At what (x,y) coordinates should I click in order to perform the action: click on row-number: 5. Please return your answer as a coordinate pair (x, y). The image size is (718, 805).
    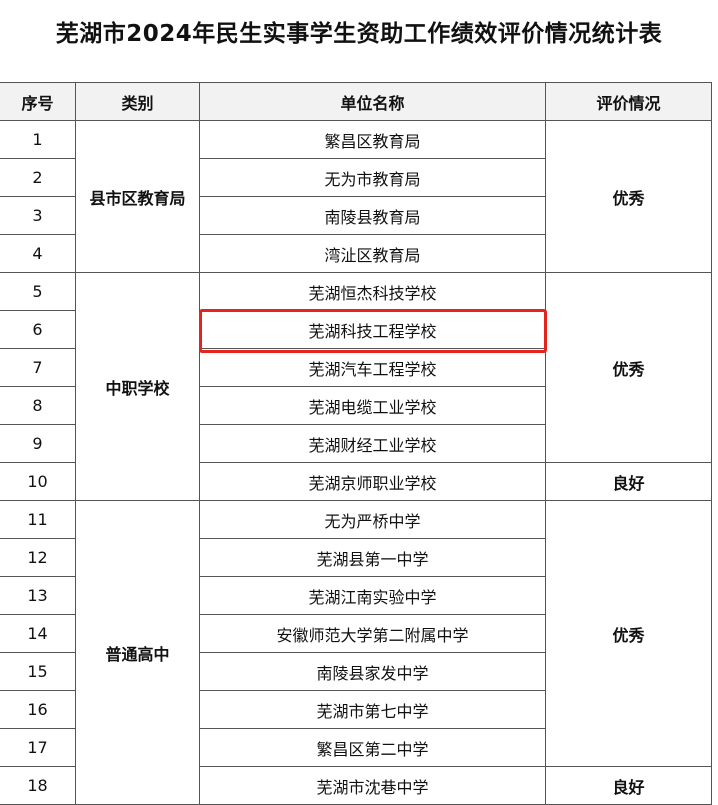
    Looking at the image, I should click on (38, 291).